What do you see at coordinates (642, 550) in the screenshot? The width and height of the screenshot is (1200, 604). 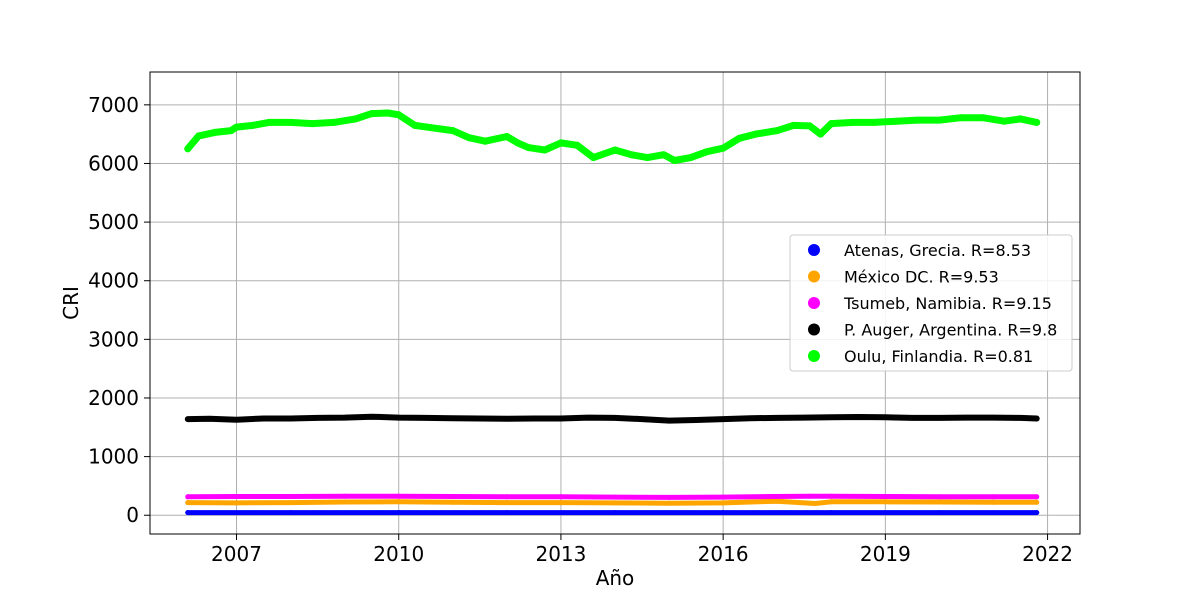 I see `x-axis-ticks: 2007 2010 2013 2016 2019 2022` at bounding box center [642, 550].